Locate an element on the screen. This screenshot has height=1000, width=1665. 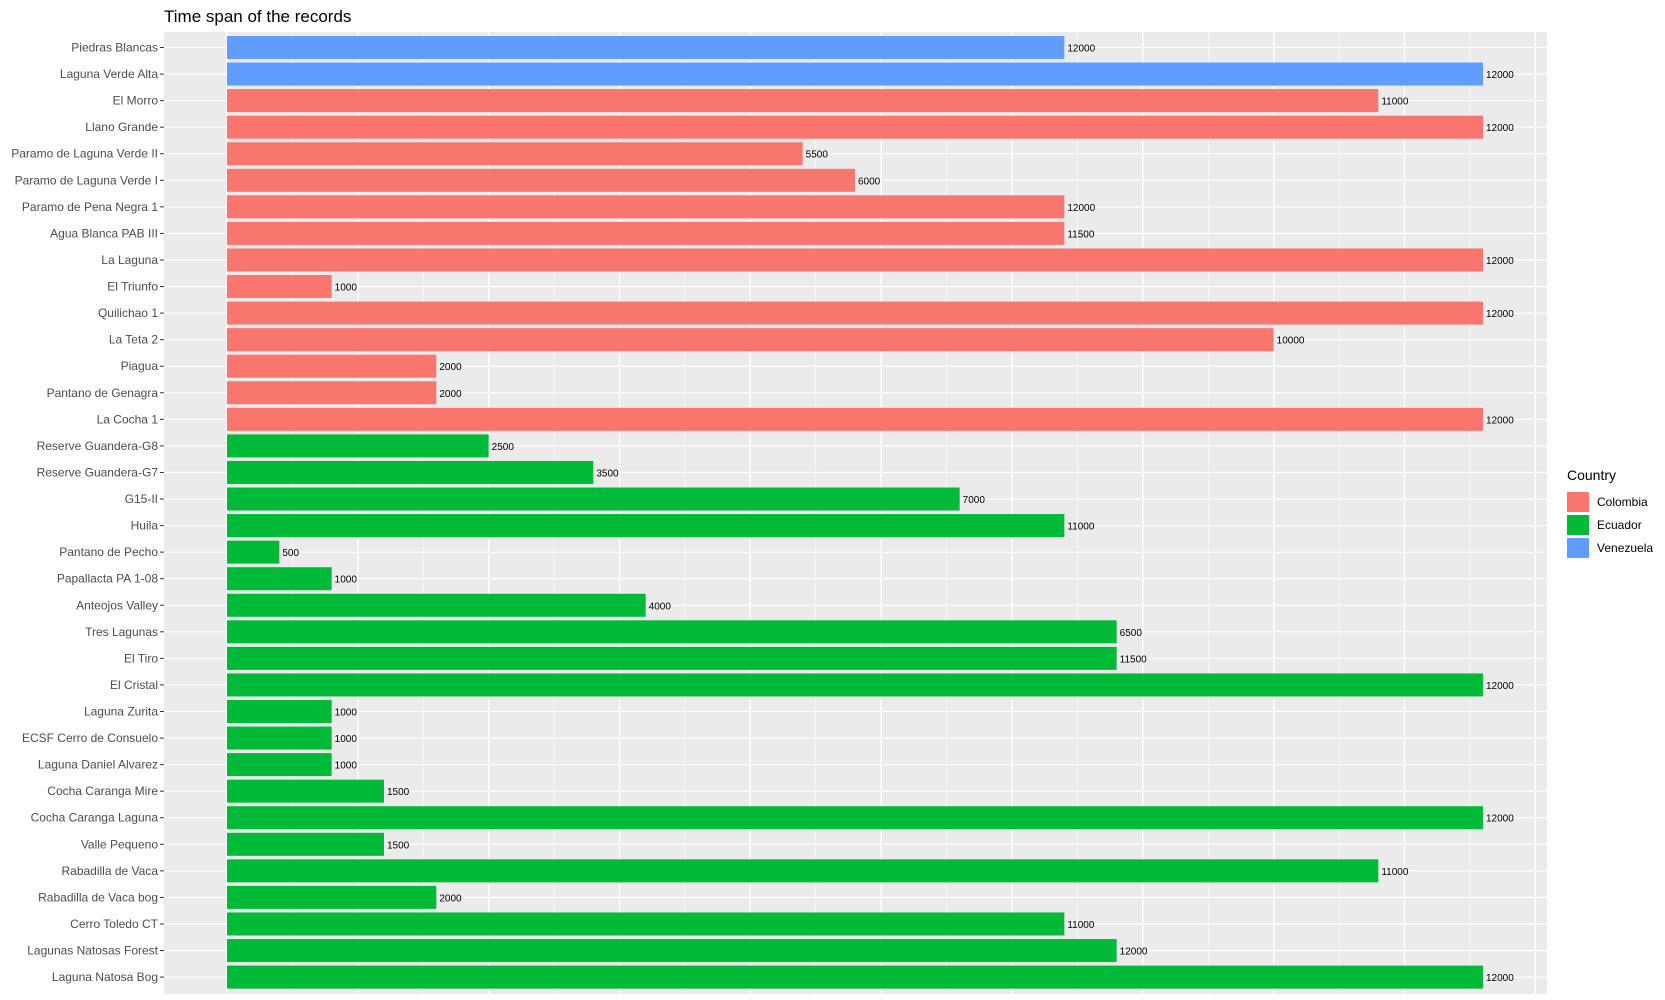
category-label: Piedras Blancas is located at coordinates (114, 48).